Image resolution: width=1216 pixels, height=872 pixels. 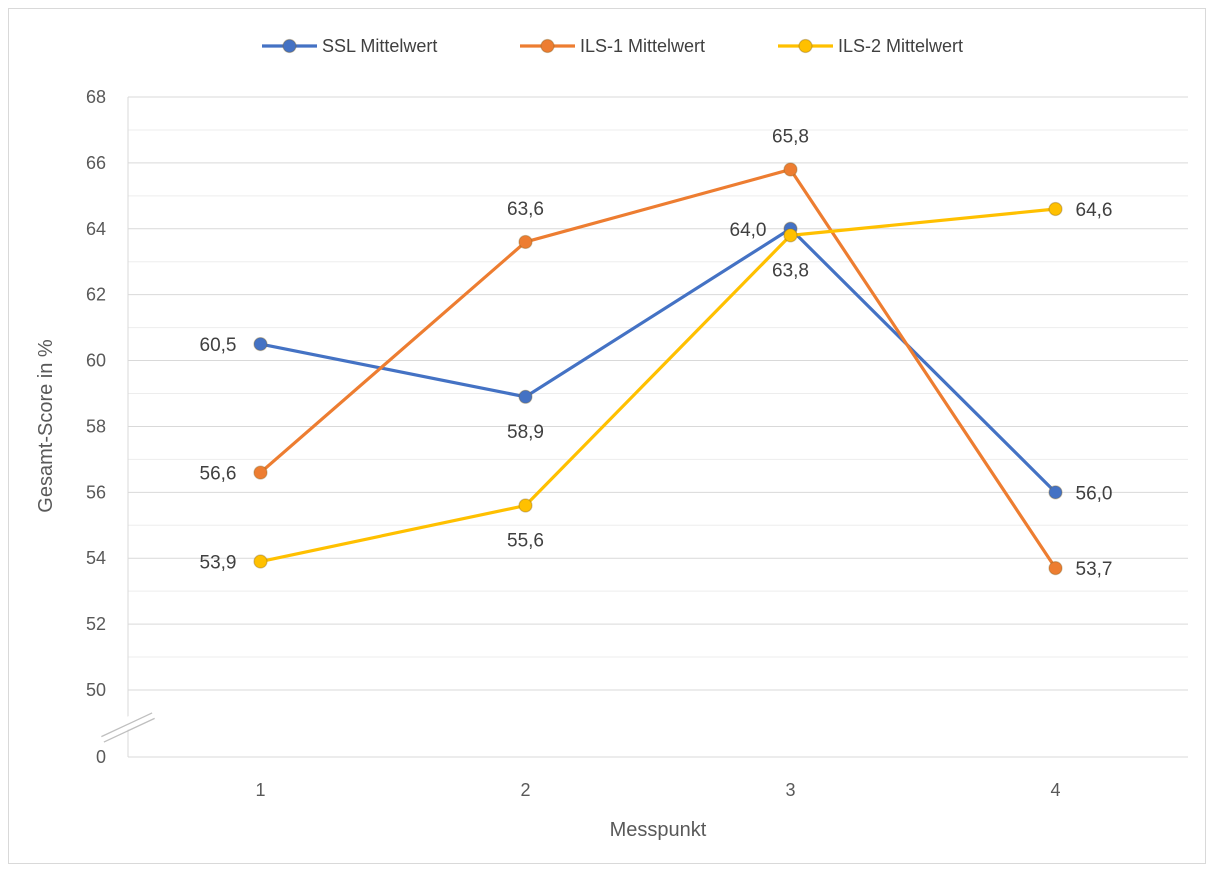 I want to click on data-label: 56,6, so click(x=218, y=474).